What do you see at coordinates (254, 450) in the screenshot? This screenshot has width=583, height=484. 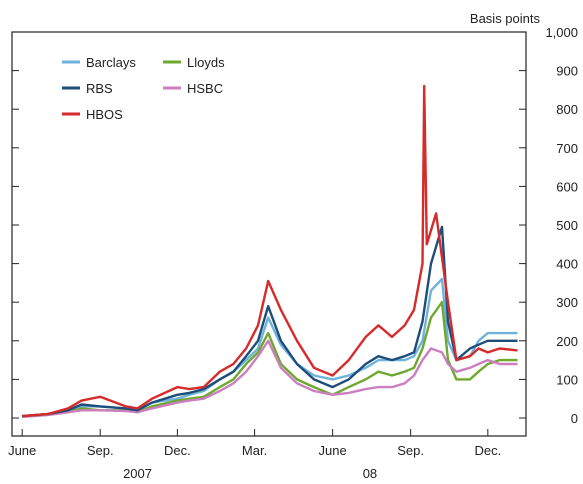 I see `x-tick-label: Mar.` at bounding box center [254, 450].